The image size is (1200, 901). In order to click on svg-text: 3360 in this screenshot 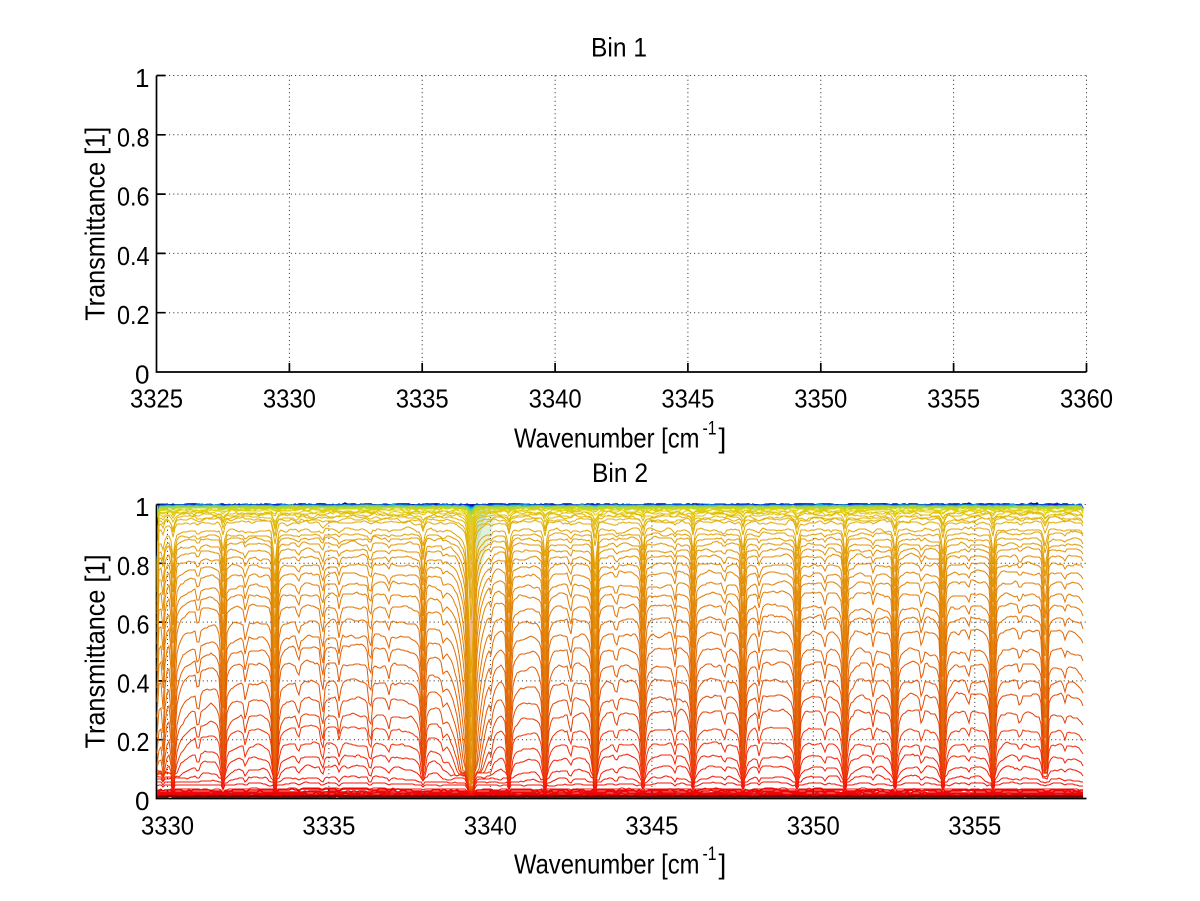, I will do `click(1086, 399)`.